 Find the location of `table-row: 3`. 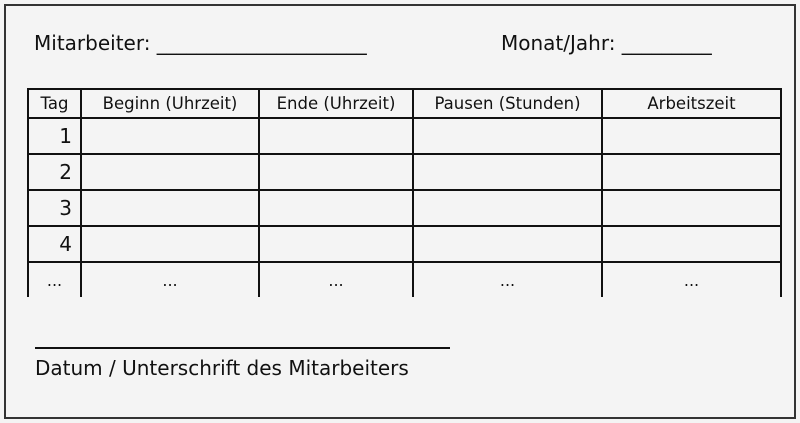

table-row: 3 is located at coordinates (404, 208).